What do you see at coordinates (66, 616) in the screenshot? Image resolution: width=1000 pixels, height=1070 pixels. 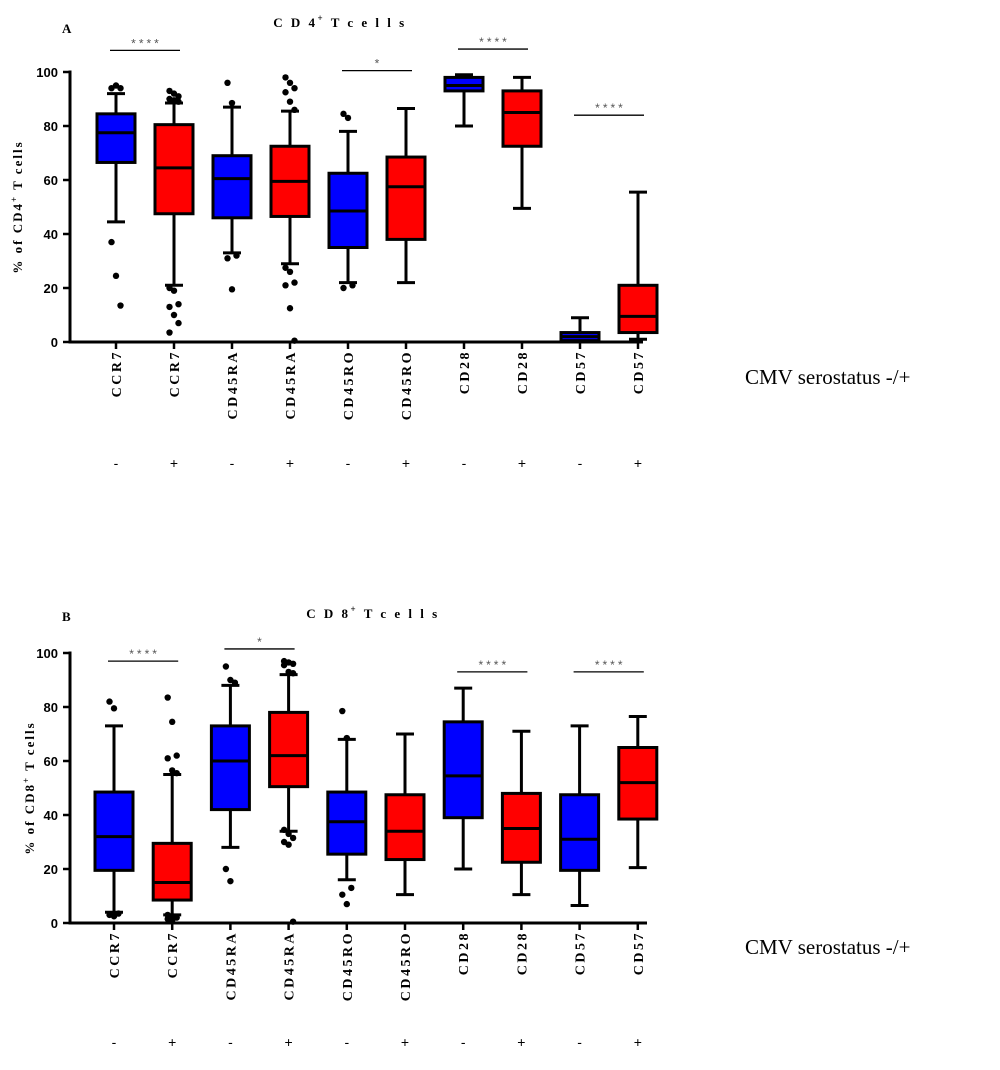 I see `panel-letter: B` at bounding box center [66, 616].